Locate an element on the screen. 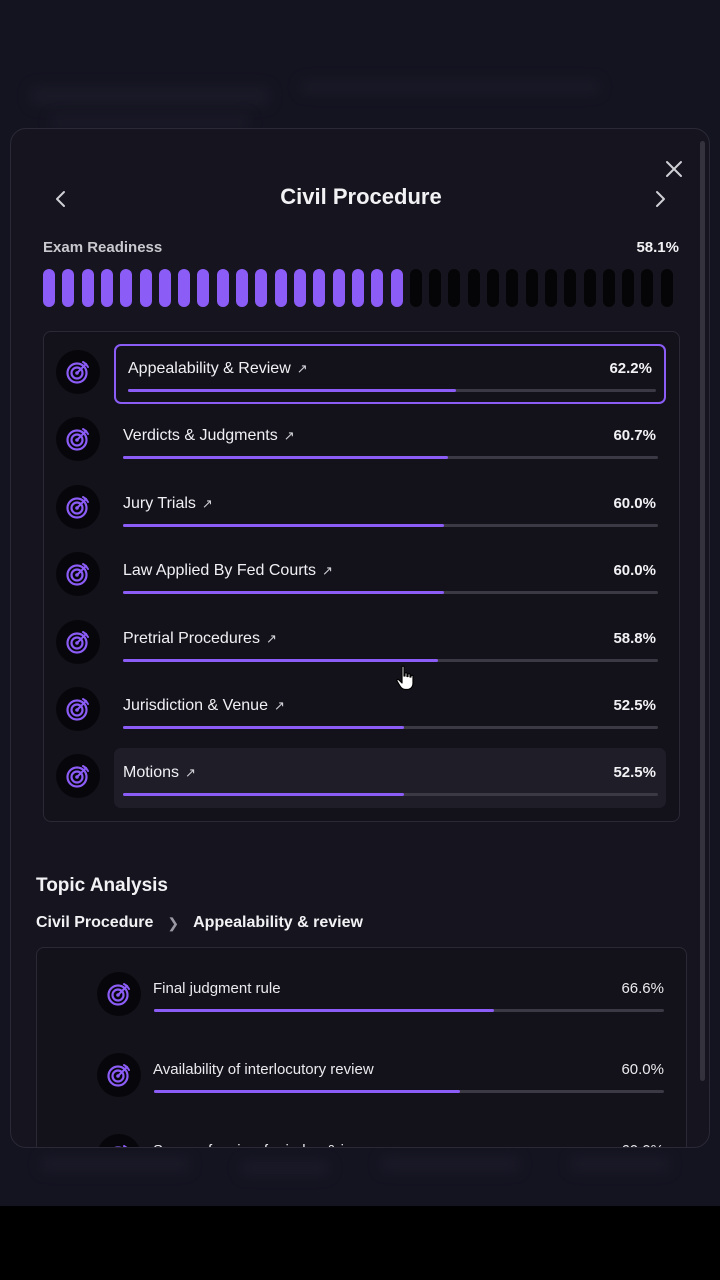 This screenshot has height=1280, width=720. subtopic-card: Appealability & Review ↗ 62.2% is located at coordinates (390, 374).